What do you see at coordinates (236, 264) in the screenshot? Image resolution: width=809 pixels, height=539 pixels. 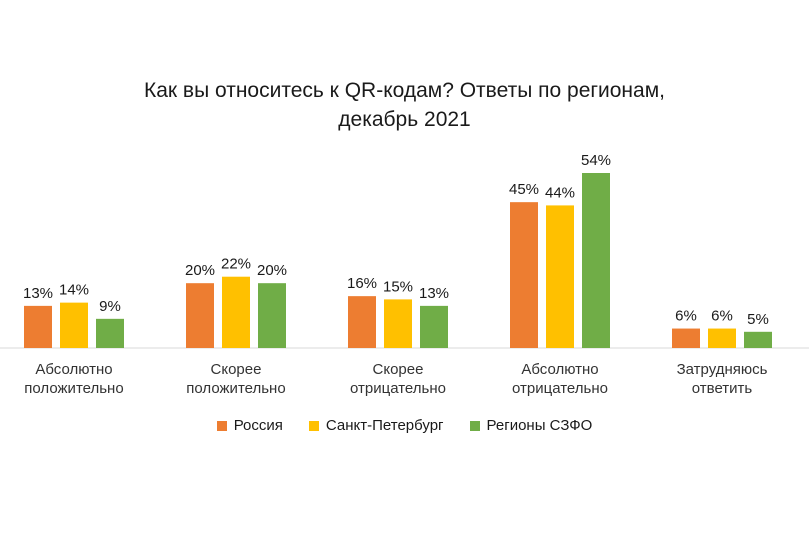 I see `data-label: 22%` at bounding box center [236, 264].